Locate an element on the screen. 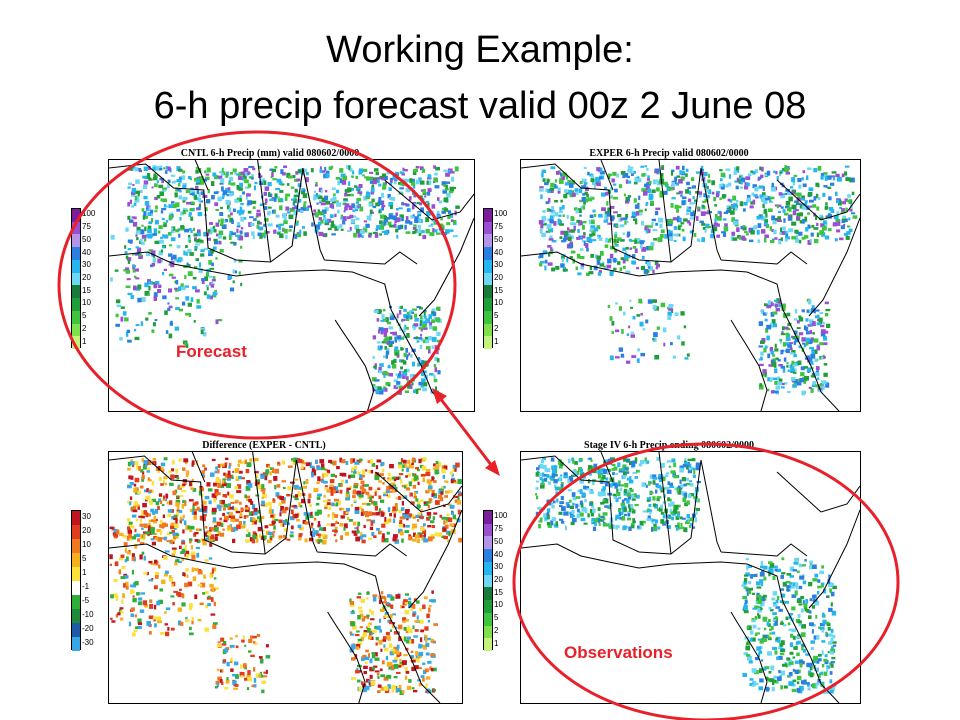 The height and width of the screenshot is (720, 960). panel-exper-title: EXPER 6-h Precip valid 080602/0000 is located at coordinates (669, 153).